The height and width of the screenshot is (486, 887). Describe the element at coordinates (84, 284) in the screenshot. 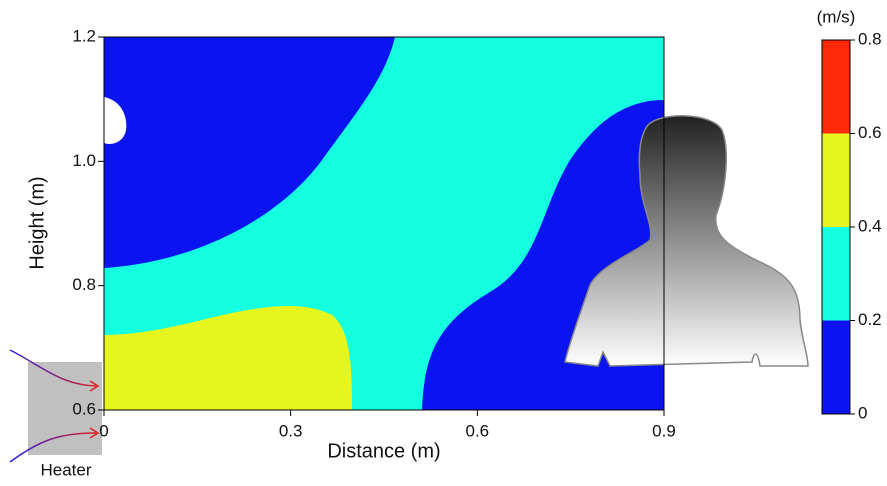

I see `y-tick-label: 0.8` at that location.